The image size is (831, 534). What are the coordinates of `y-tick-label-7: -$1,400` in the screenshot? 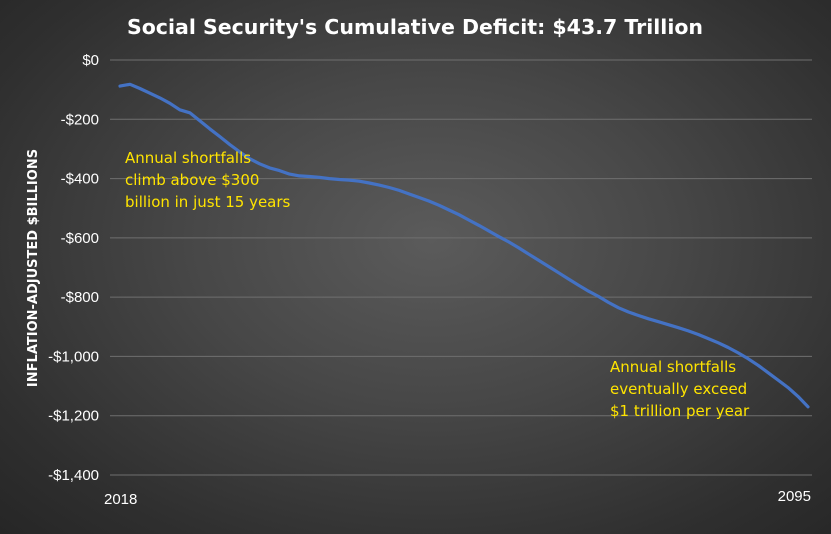 It's located at (73, 475).